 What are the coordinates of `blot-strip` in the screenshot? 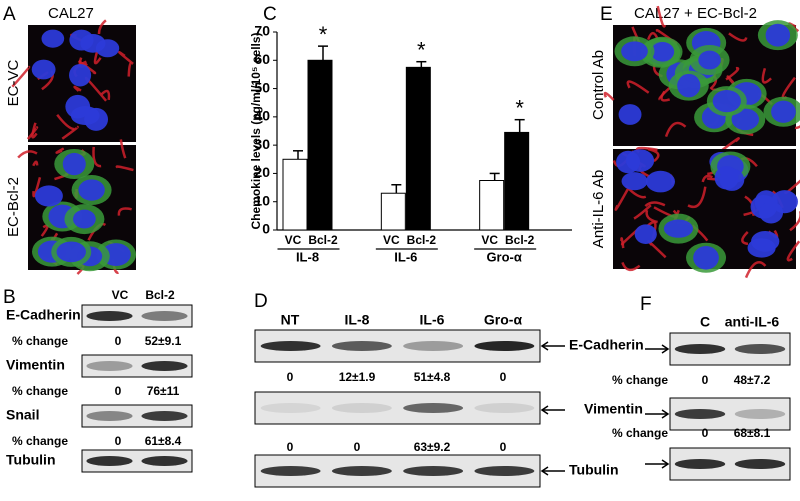 It's located at (137, 461).